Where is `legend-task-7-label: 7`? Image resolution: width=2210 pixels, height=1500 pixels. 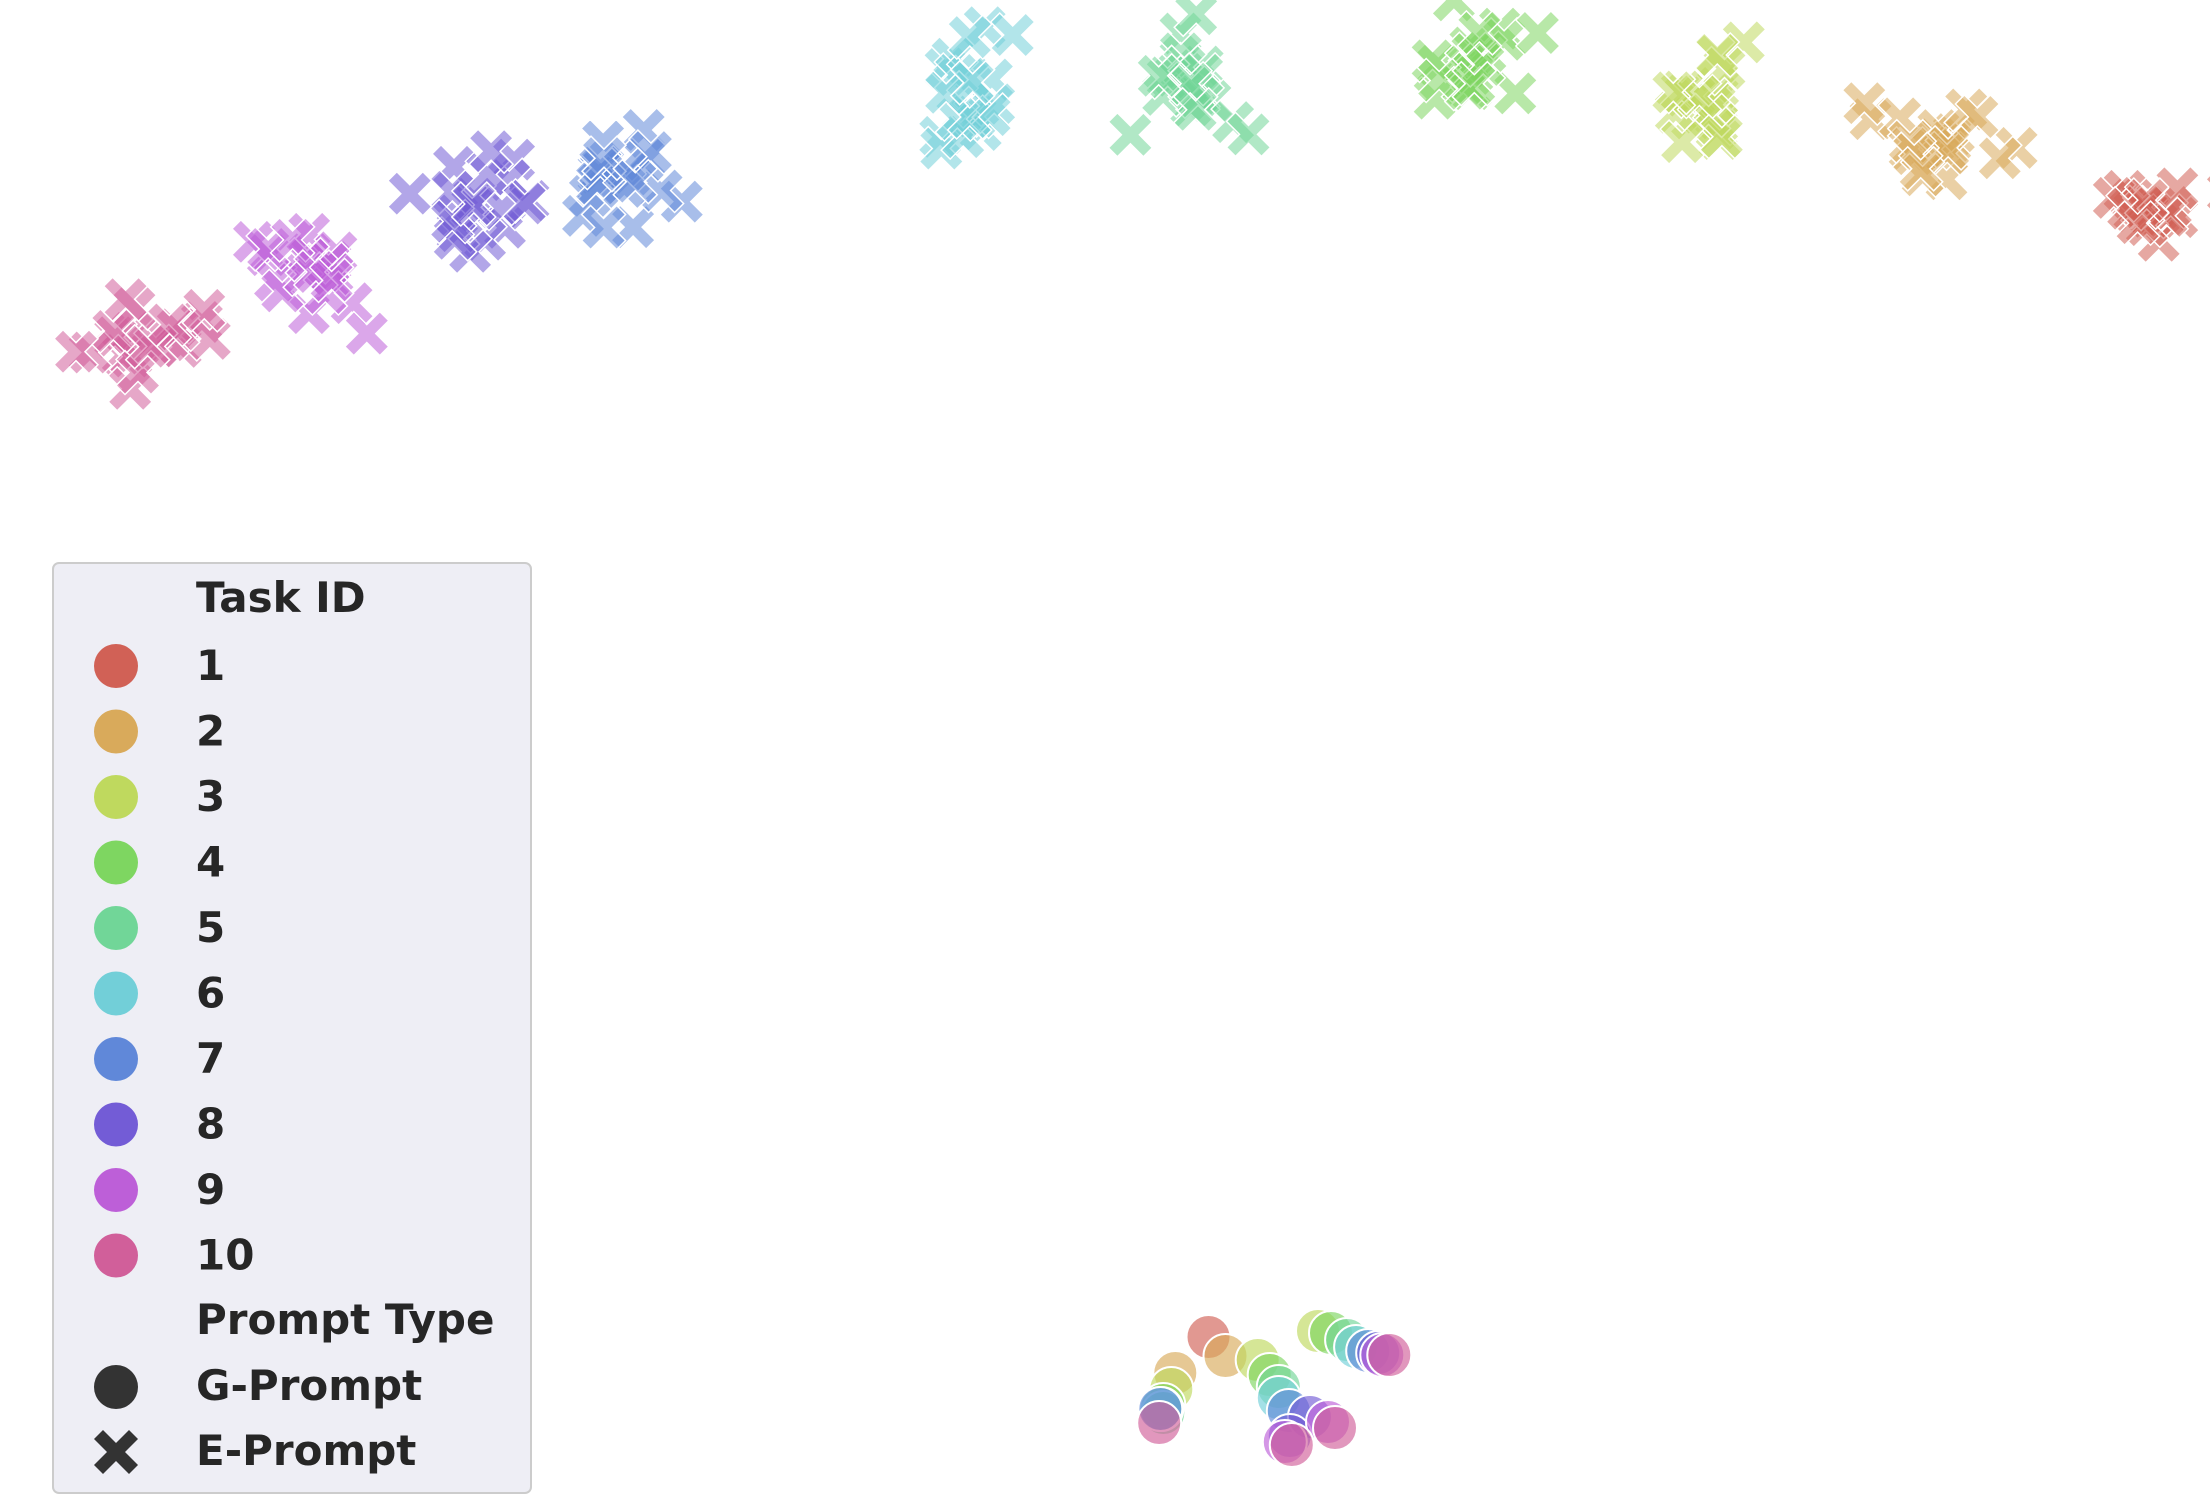
legend-task-7-label: 7 is located at coordinates (210, 1058).